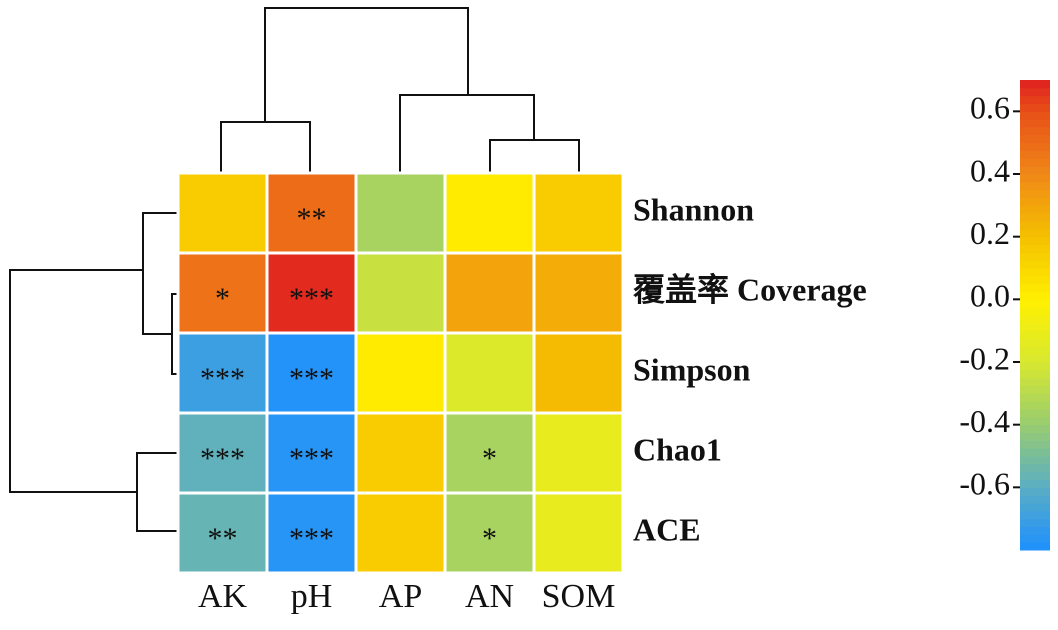 This screenshot has height=630, width=1058. Describe the element at coordinates (489, 596) in the screenshot. I see `column-label: AN` at that location.